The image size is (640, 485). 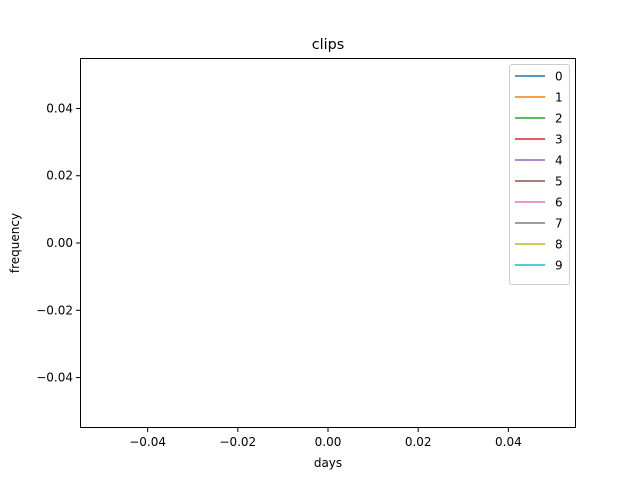 I want to click on y-tick-label: 0.04, so click(x=59, y=108).